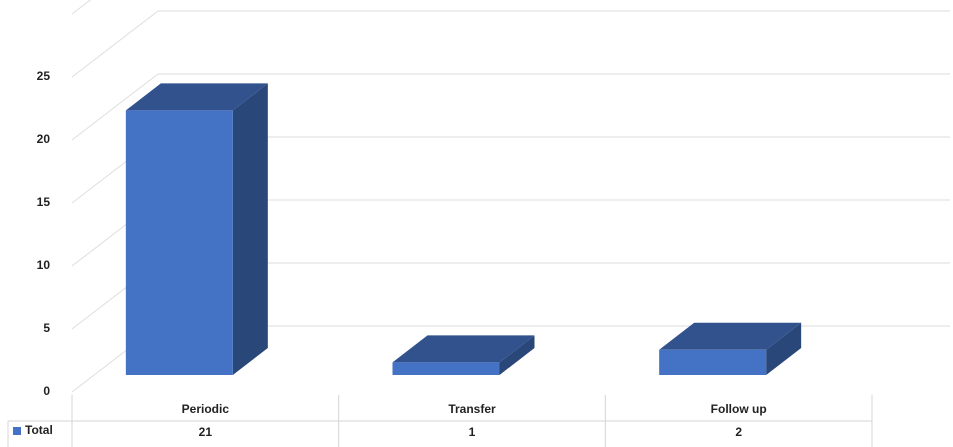 This screenshot has width=953, height=447. I want to click on legend-label: Total, so click(39, 430).